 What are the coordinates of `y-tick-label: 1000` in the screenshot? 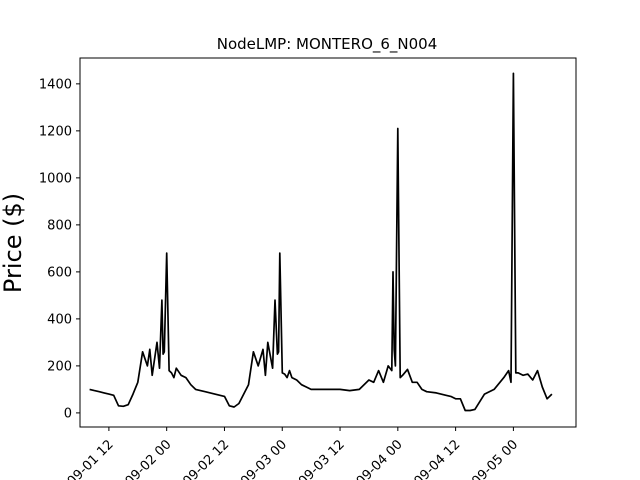 It's located at (55, 178).